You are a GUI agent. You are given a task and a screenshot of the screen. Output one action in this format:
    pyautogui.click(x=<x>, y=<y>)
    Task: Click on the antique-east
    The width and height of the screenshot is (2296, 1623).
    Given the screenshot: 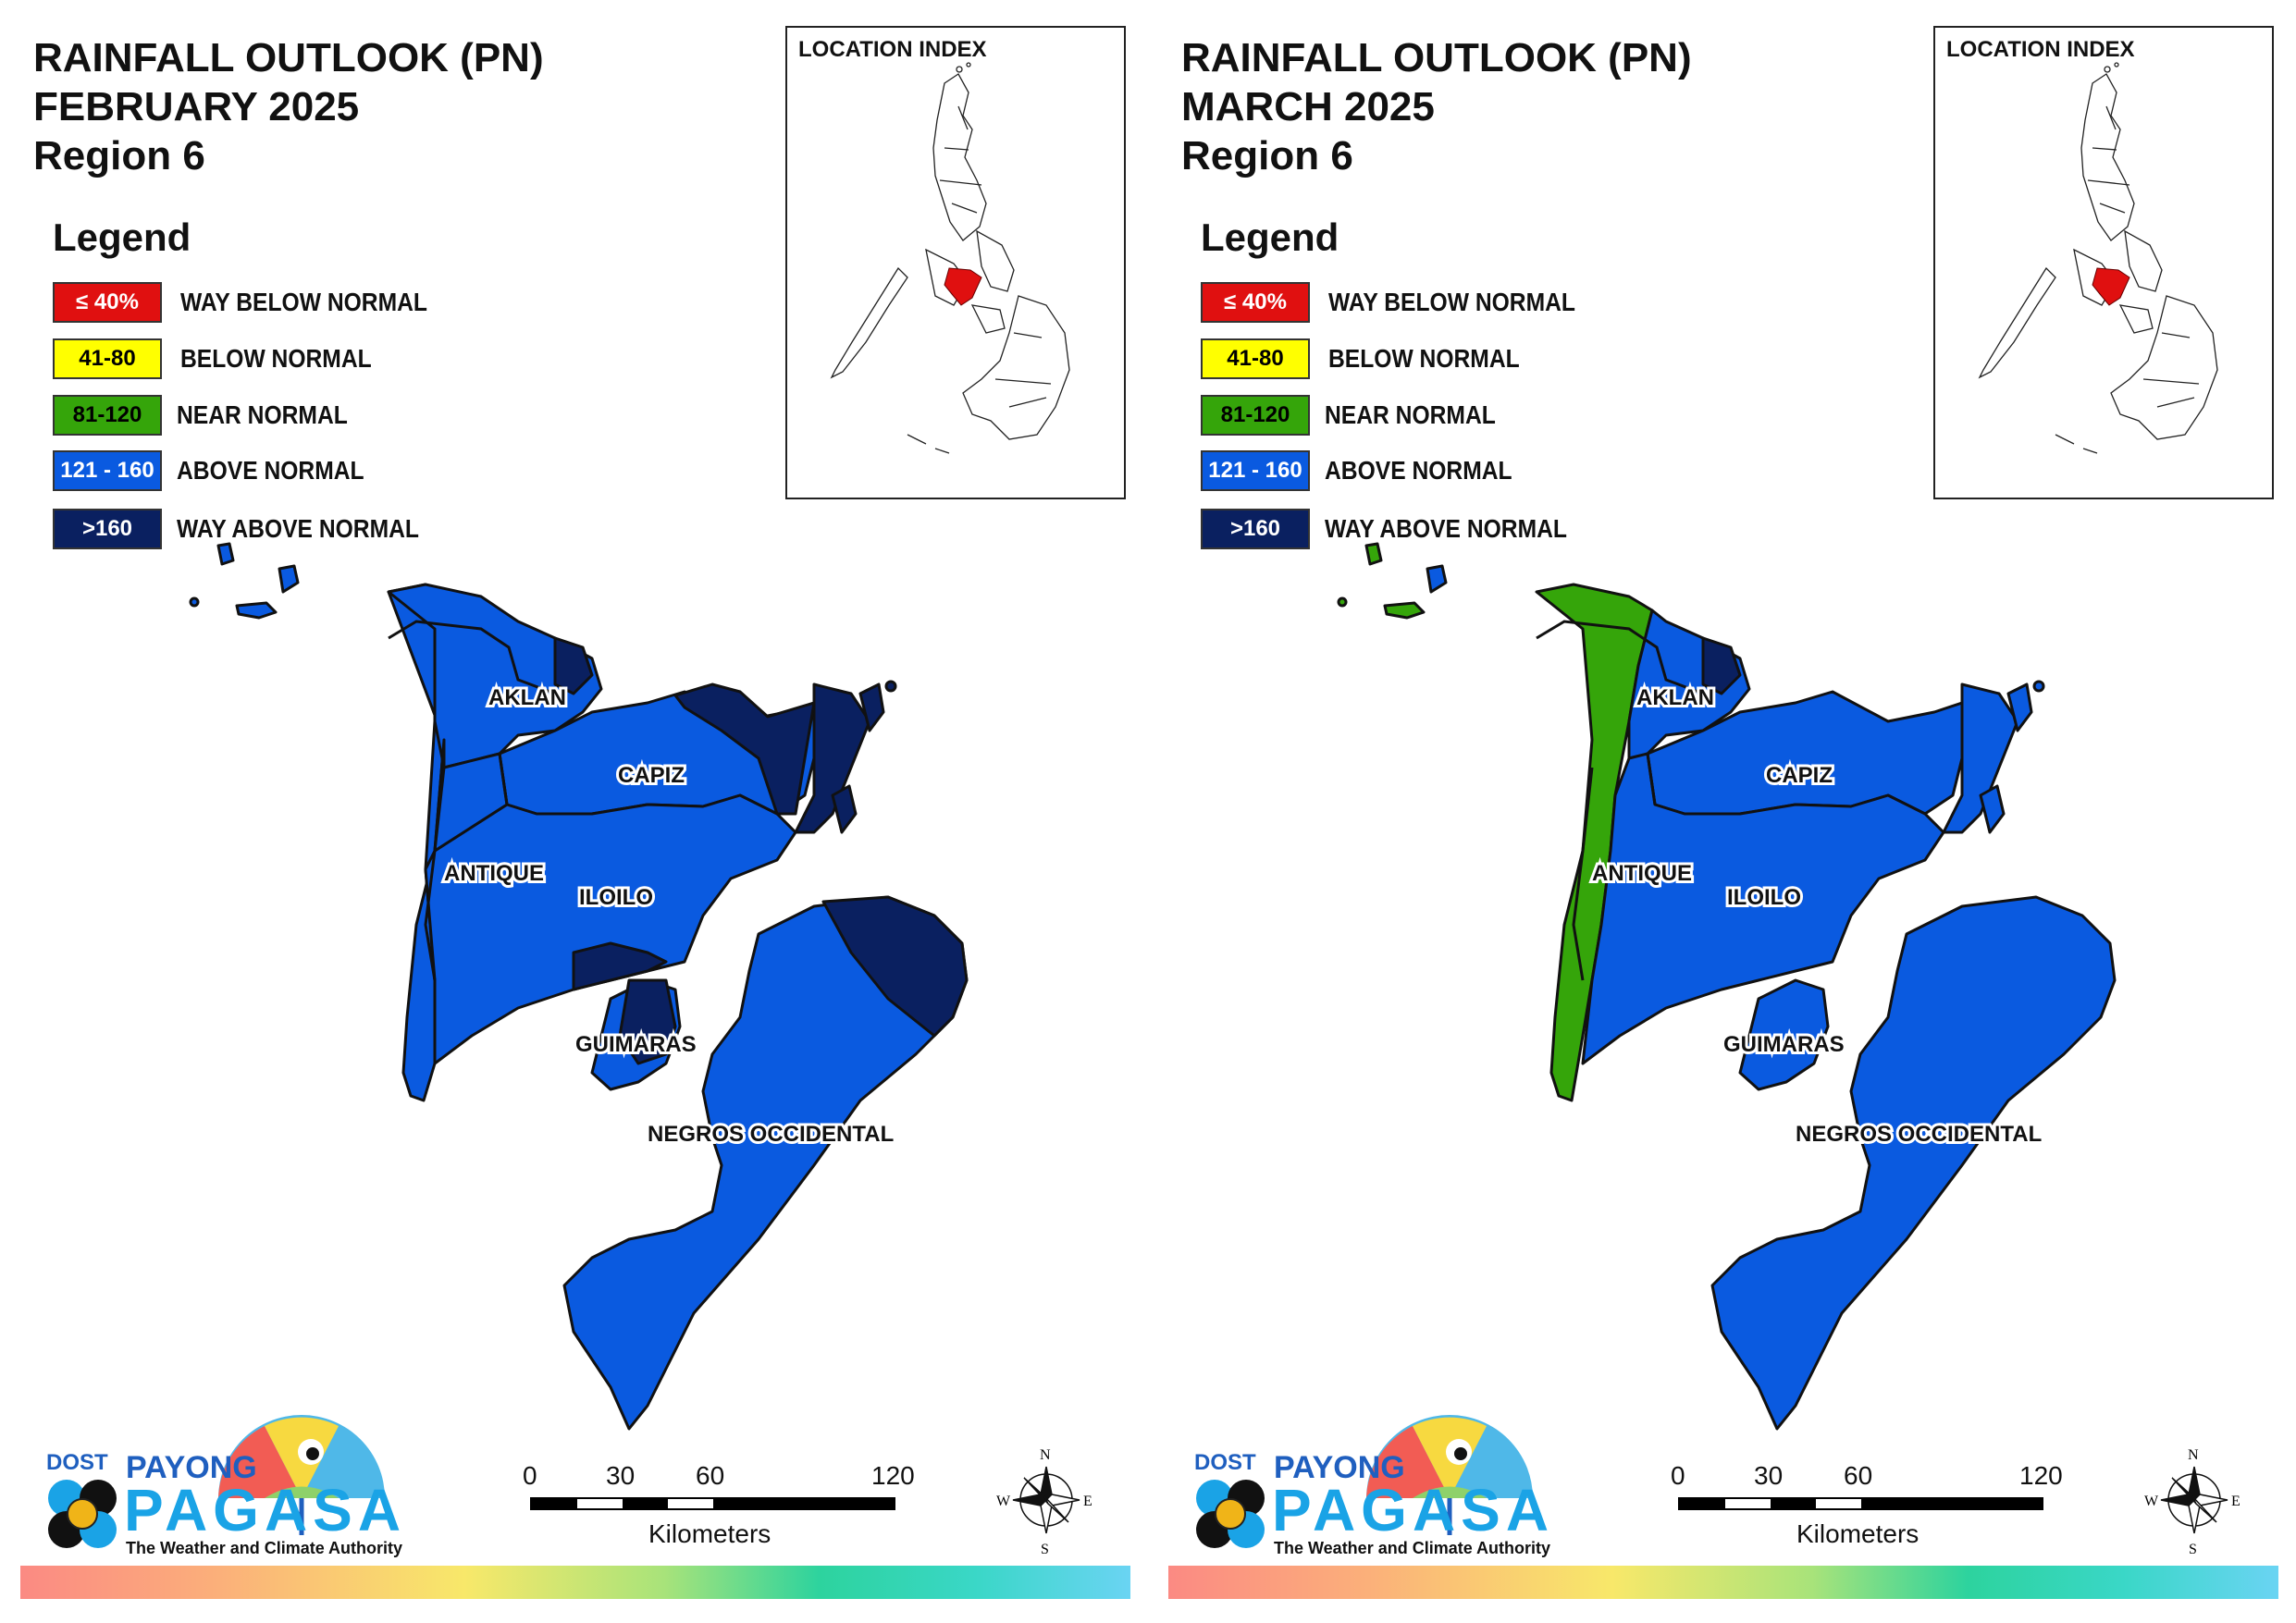 What is the action you would take?
    pyautogui.click(x=471, y=795)
    